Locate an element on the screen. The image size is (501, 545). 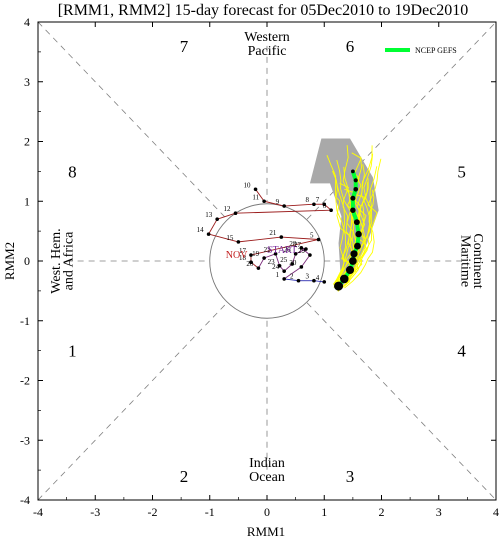
phase-number-7: 7 is located at coordinates (184, 46).